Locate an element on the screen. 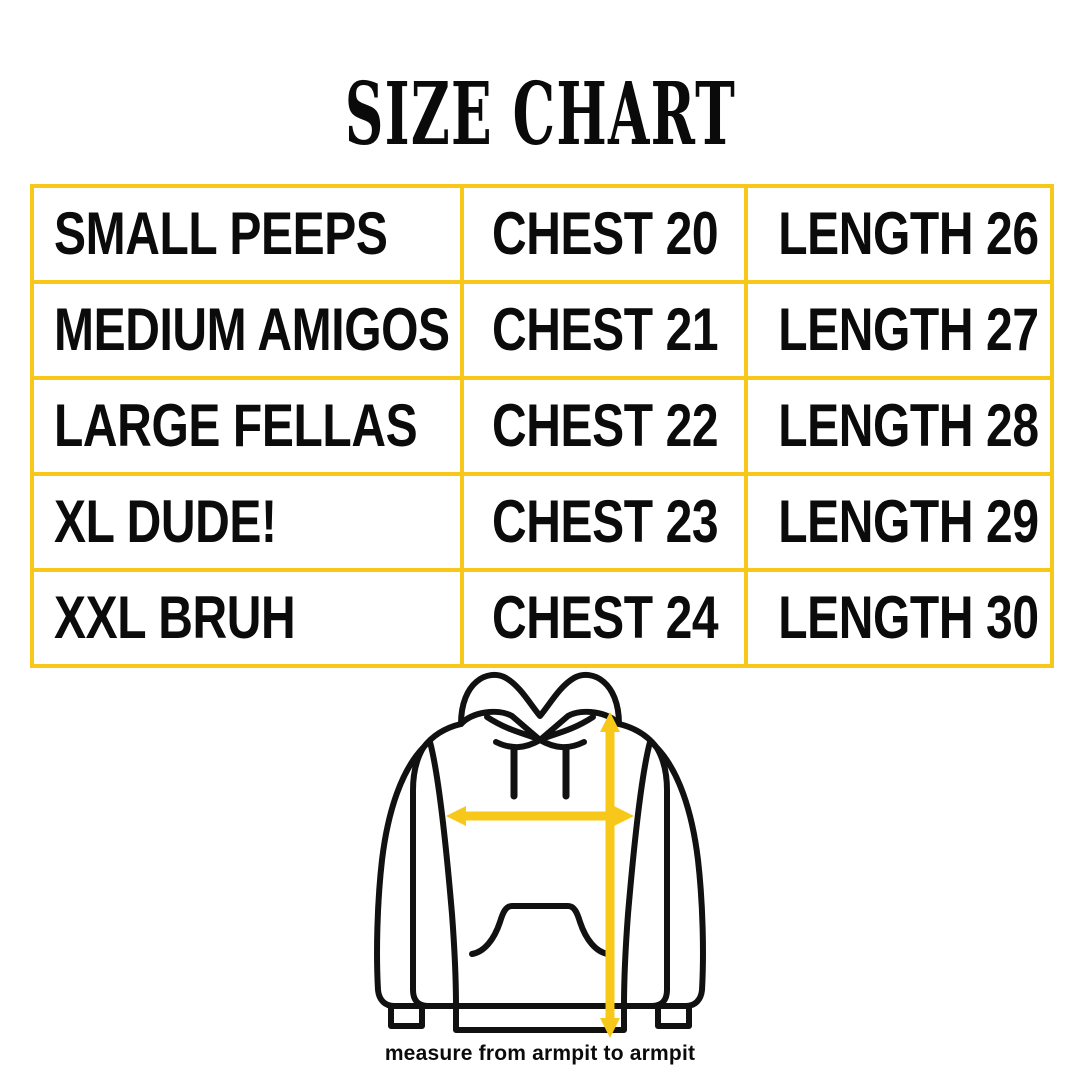  chest-value: CHEST 20 is located at coordinates (605, 233).